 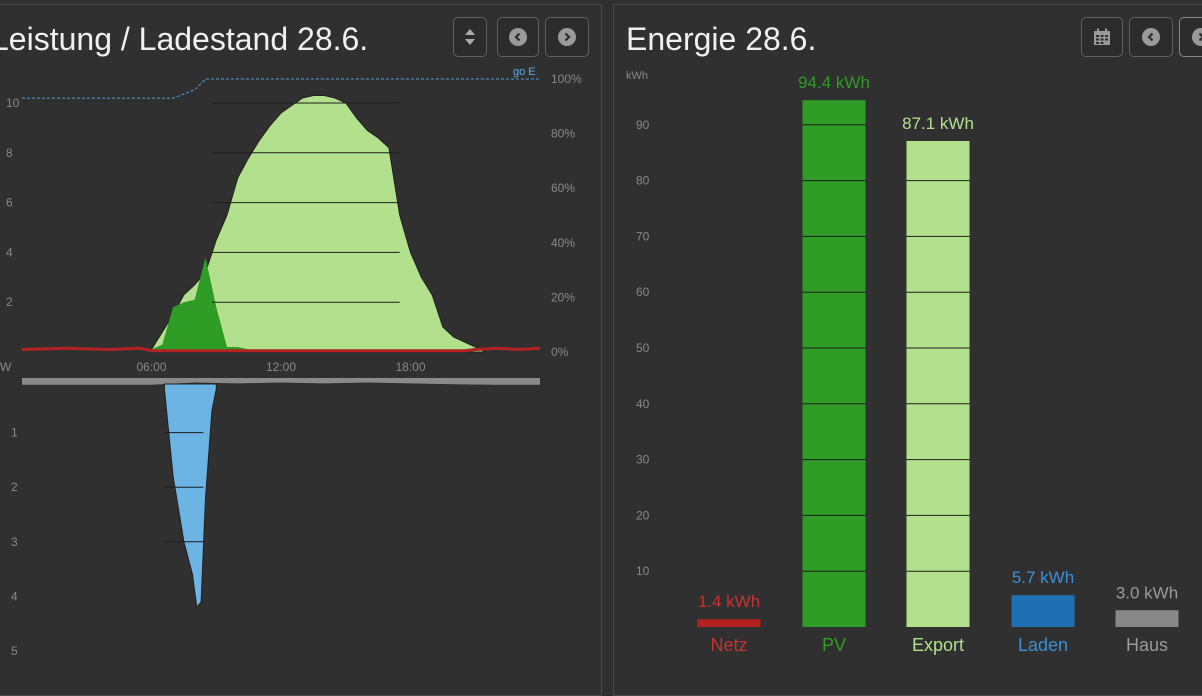 What do you see at coordinates (721, 39) in the screenshot?
I see `panel-title: Energie 28.6.` at bounding box center [721, 39].